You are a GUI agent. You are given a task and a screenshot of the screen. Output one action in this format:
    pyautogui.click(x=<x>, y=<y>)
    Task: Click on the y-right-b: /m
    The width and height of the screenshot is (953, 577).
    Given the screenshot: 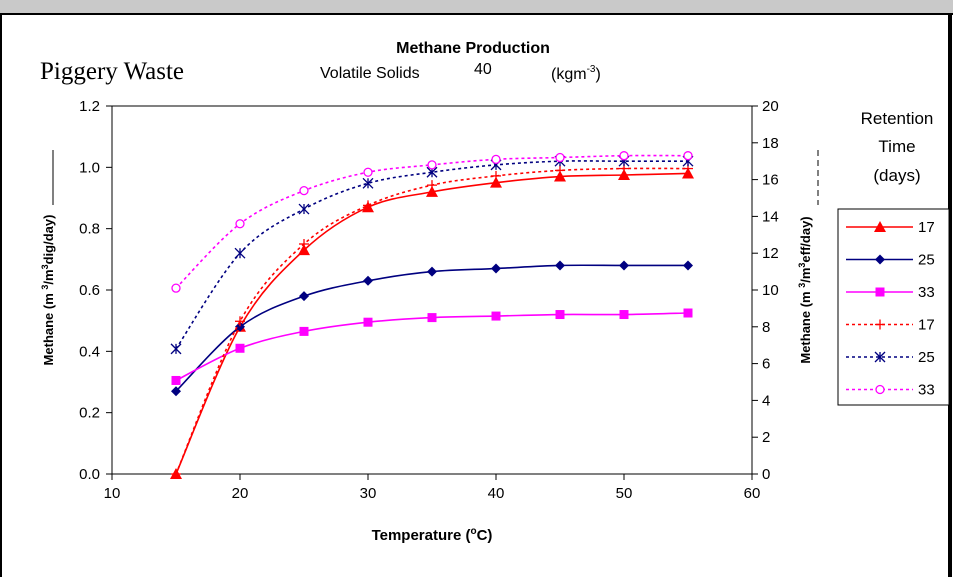 What is the action you would take?
    pyautogui.click(x=805, y=275)
    